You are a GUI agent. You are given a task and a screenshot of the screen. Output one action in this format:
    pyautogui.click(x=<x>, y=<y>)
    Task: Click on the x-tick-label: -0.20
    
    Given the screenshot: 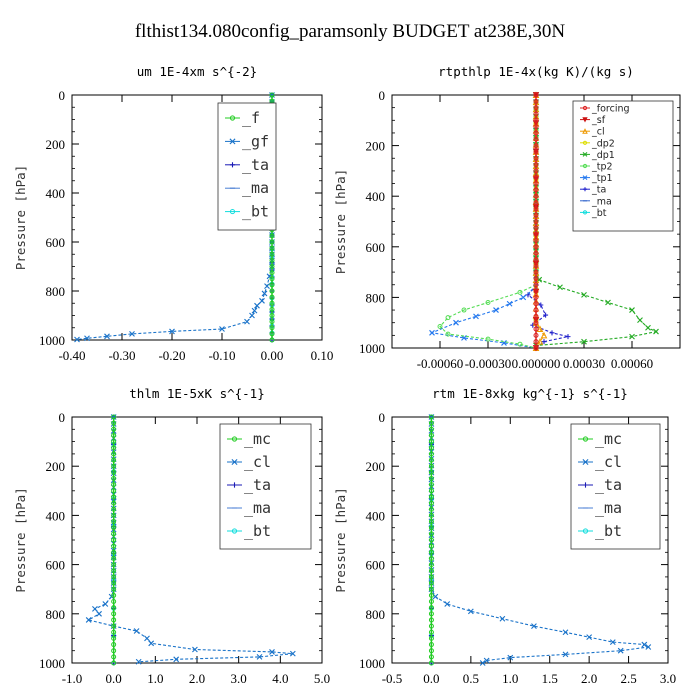 What is the action you would take?
    pyautogui.click(x=171, y=355)
    